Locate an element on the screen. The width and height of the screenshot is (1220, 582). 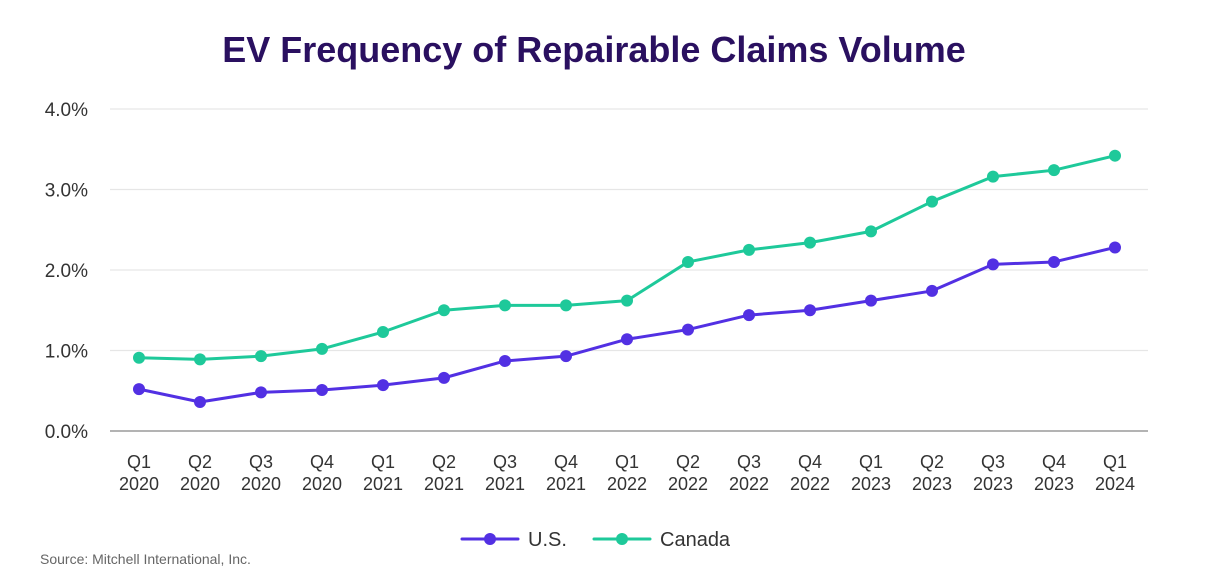
x-tick-year: 2024 is located at coordinates (1115, 484).